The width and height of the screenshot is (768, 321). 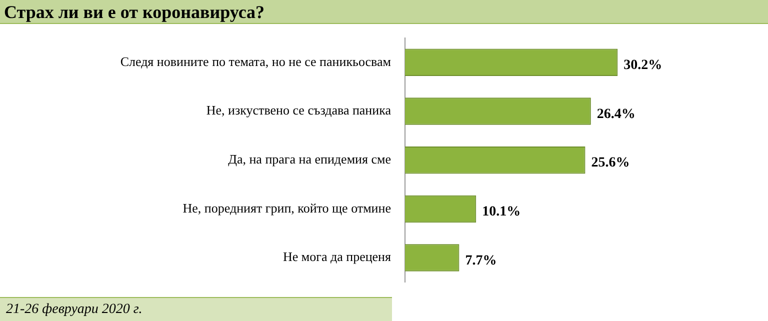 What do you see at coordinates (643, 66) in the screenshot?
I see `data-label: 30.2%` at bounding box center [643, 66].